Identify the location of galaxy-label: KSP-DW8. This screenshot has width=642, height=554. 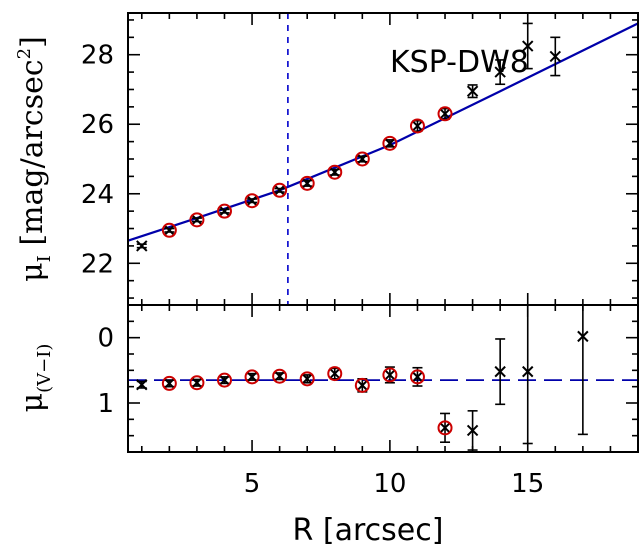
(459, 62).